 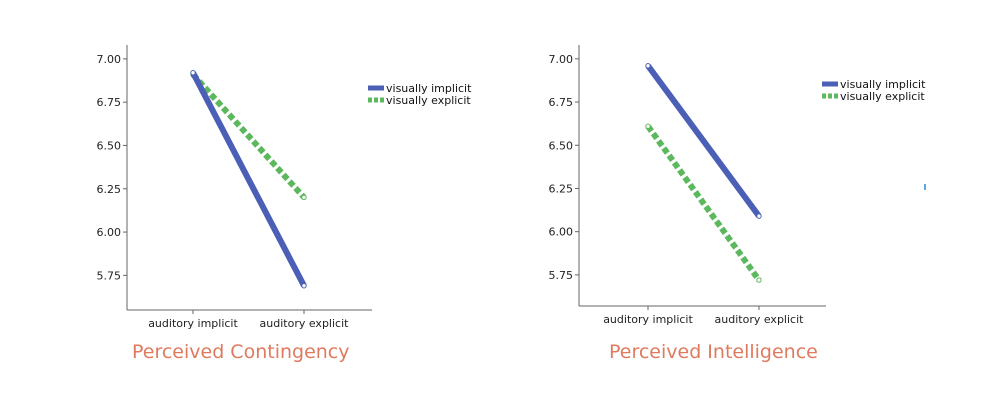 What do you see at coordinates (925, 187) in the screenshot?
I see `edge-mark` at bounding box center [925, 187].